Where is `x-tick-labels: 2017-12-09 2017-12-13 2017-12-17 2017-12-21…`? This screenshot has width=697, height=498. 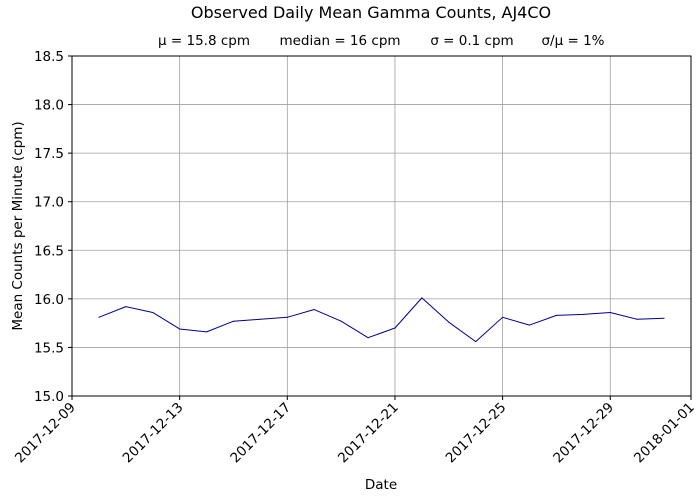 x-tick-labels: 2017-12-09 2017-12-13 2017-12-17 2017-12-21… is located at coordinates (354, 433).